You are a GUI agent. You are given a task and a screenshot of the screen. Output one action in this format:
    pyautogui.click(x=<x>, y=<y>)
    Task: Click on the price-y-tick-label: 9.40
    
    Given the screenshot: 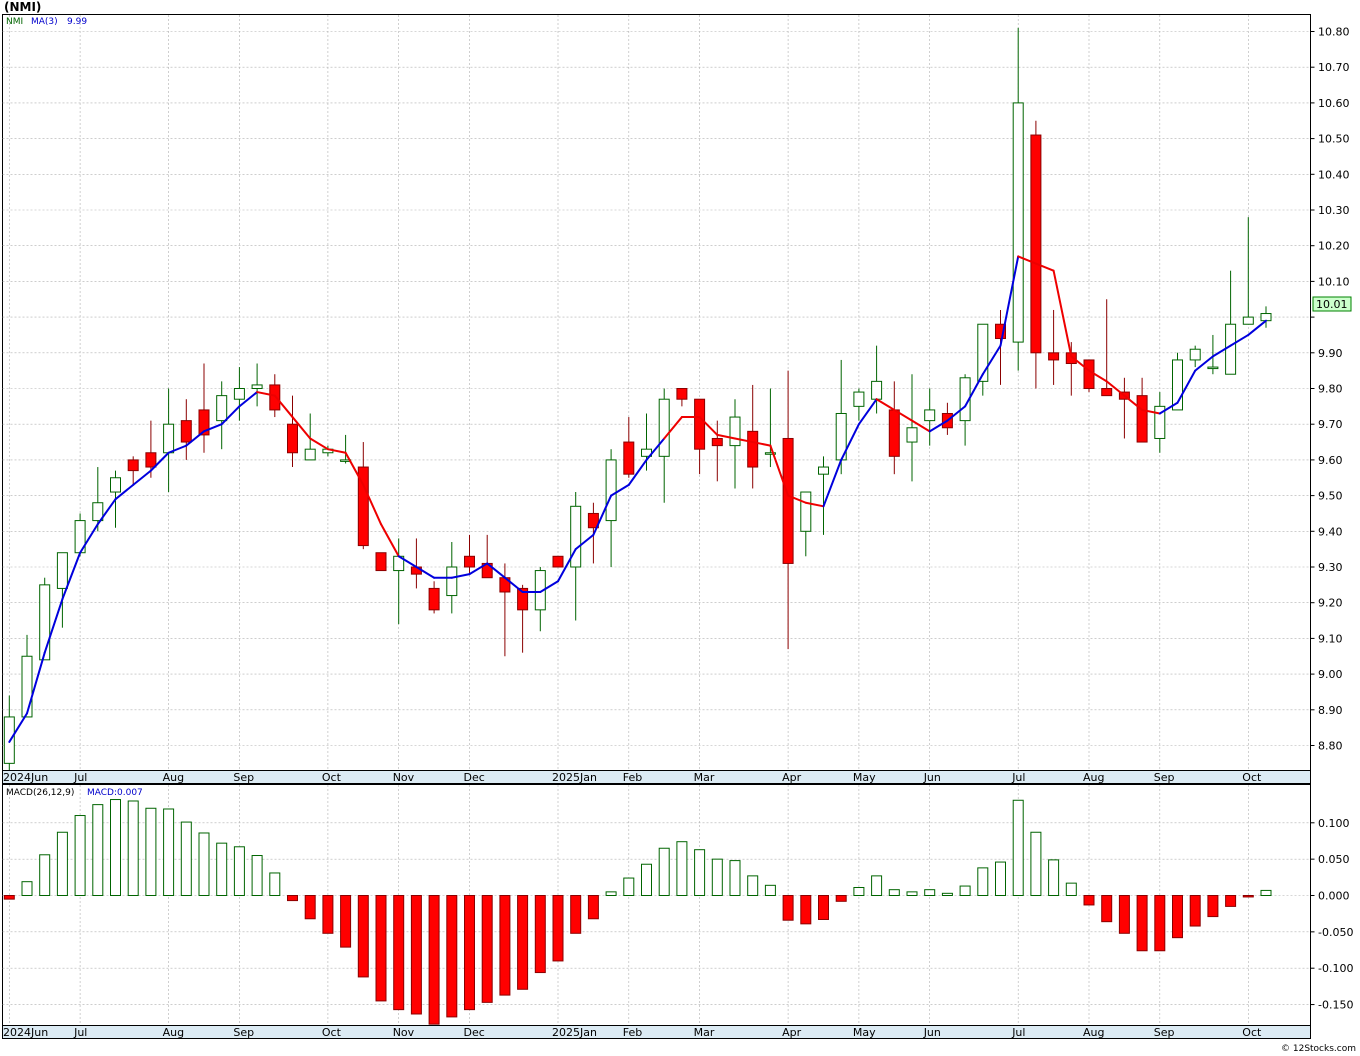 What is the action you would take?
    pyautogui.click(x=1330, y=531)
    